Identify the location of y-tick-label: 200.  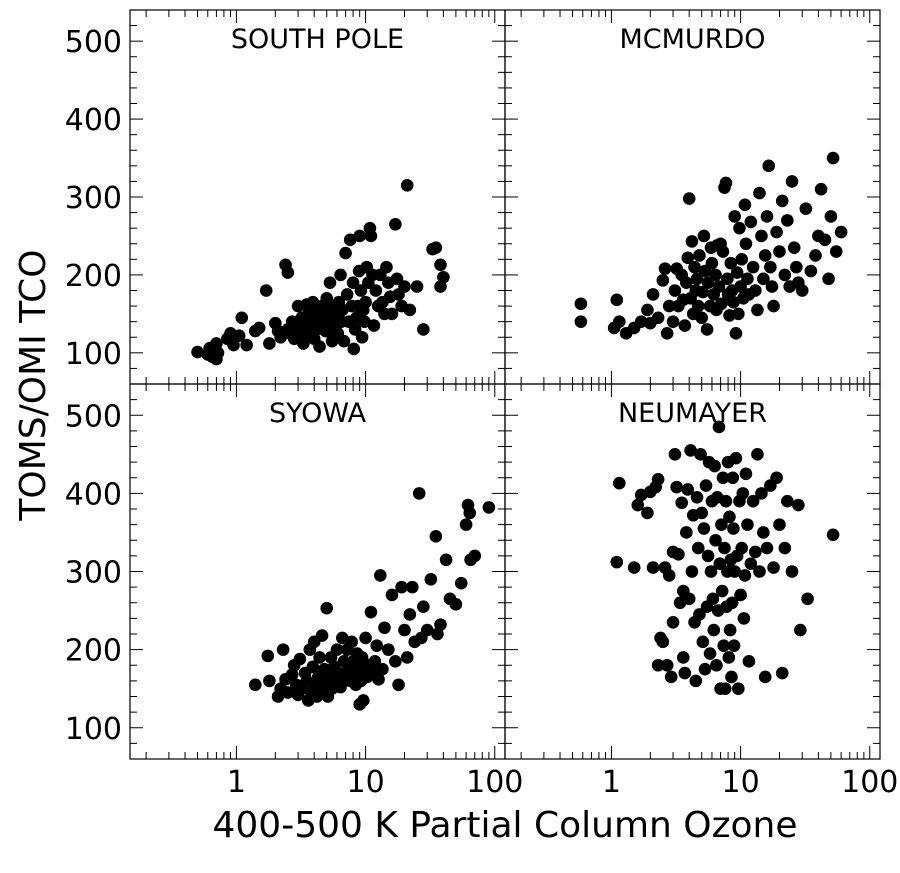
(93, 276).